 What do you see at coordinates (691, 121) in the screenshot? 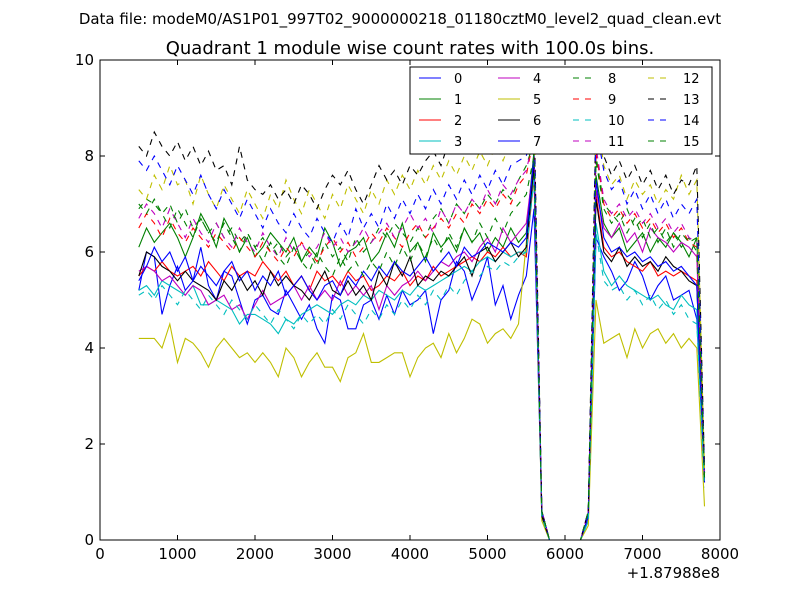
I see `legend-label-14: 14` at bounding box center [691, 121].